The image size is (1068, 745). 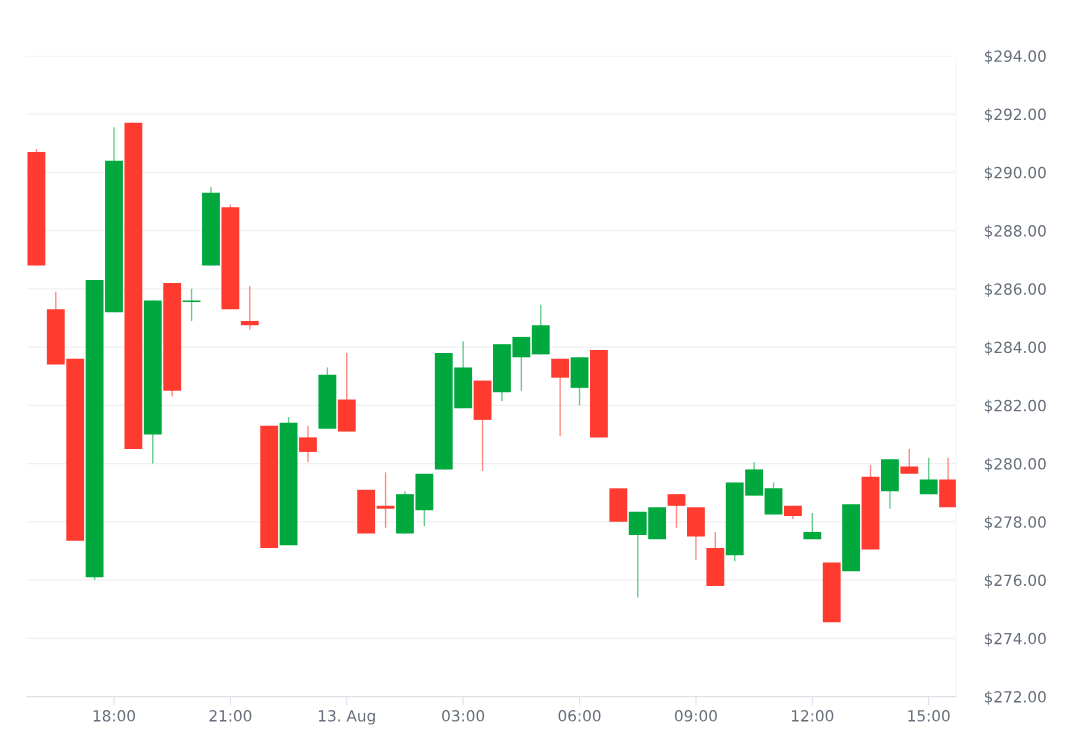 I want to click on x-tick-label: 18:00, so click(x=114, y=716).